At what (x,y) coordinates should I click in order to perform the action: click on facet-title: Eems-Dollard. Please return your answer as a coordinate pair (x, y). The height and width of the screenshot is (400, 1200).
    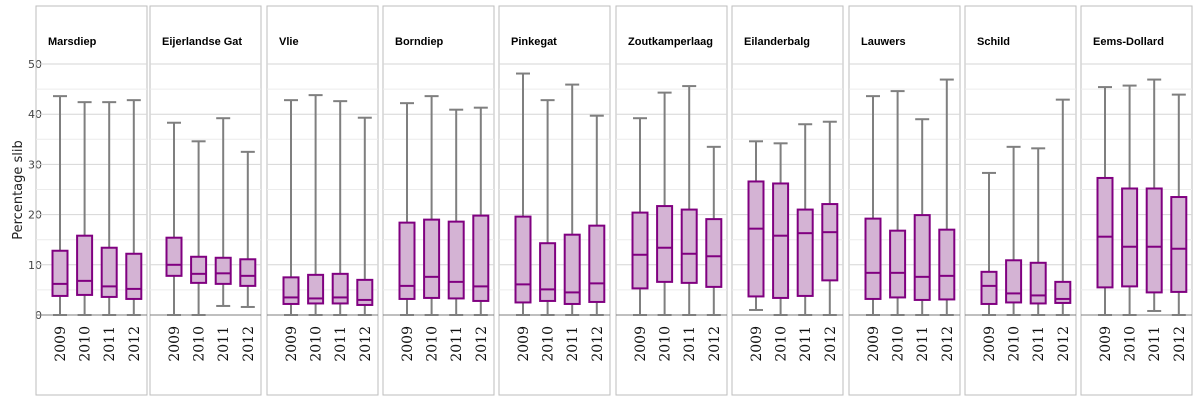
    Looking at the image, I should click on (1128, 42).